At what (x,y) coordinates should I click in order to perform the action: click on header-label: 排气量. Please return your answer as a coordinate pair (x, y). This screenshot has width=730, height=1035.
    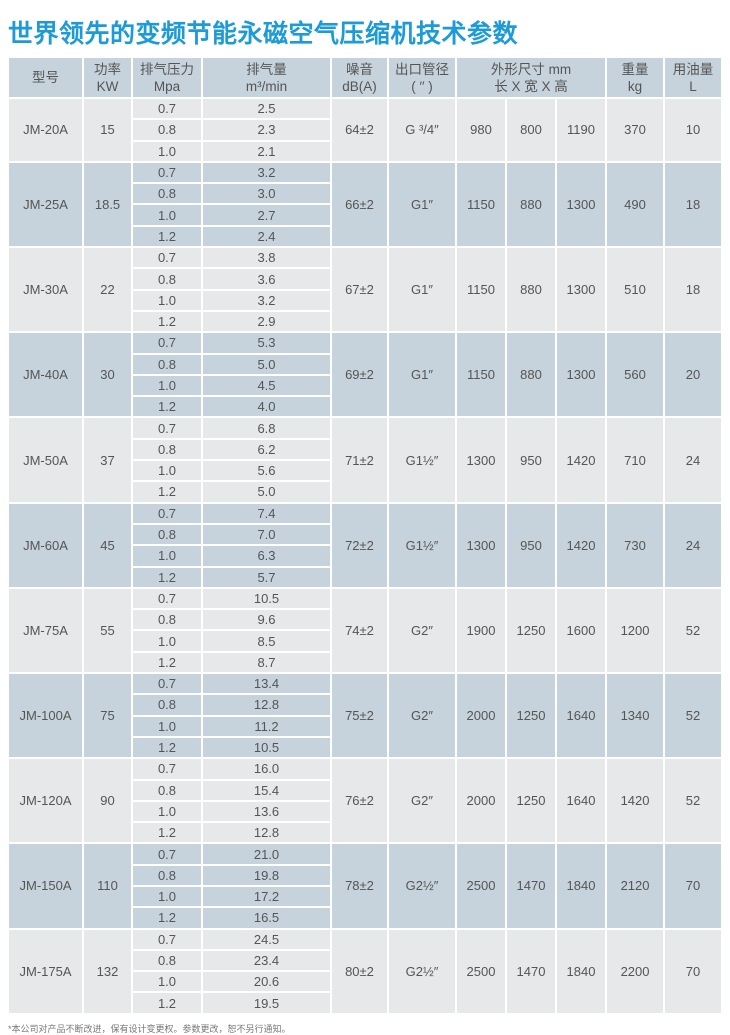
    Looking at the image, I should click on (266, 69).